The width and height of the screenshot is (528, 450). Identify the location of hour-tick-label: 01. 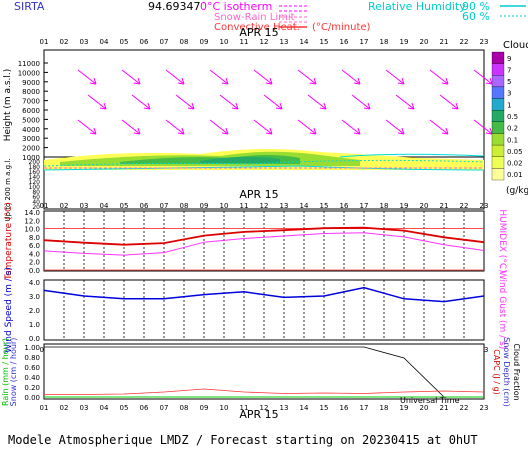
(44, 408).